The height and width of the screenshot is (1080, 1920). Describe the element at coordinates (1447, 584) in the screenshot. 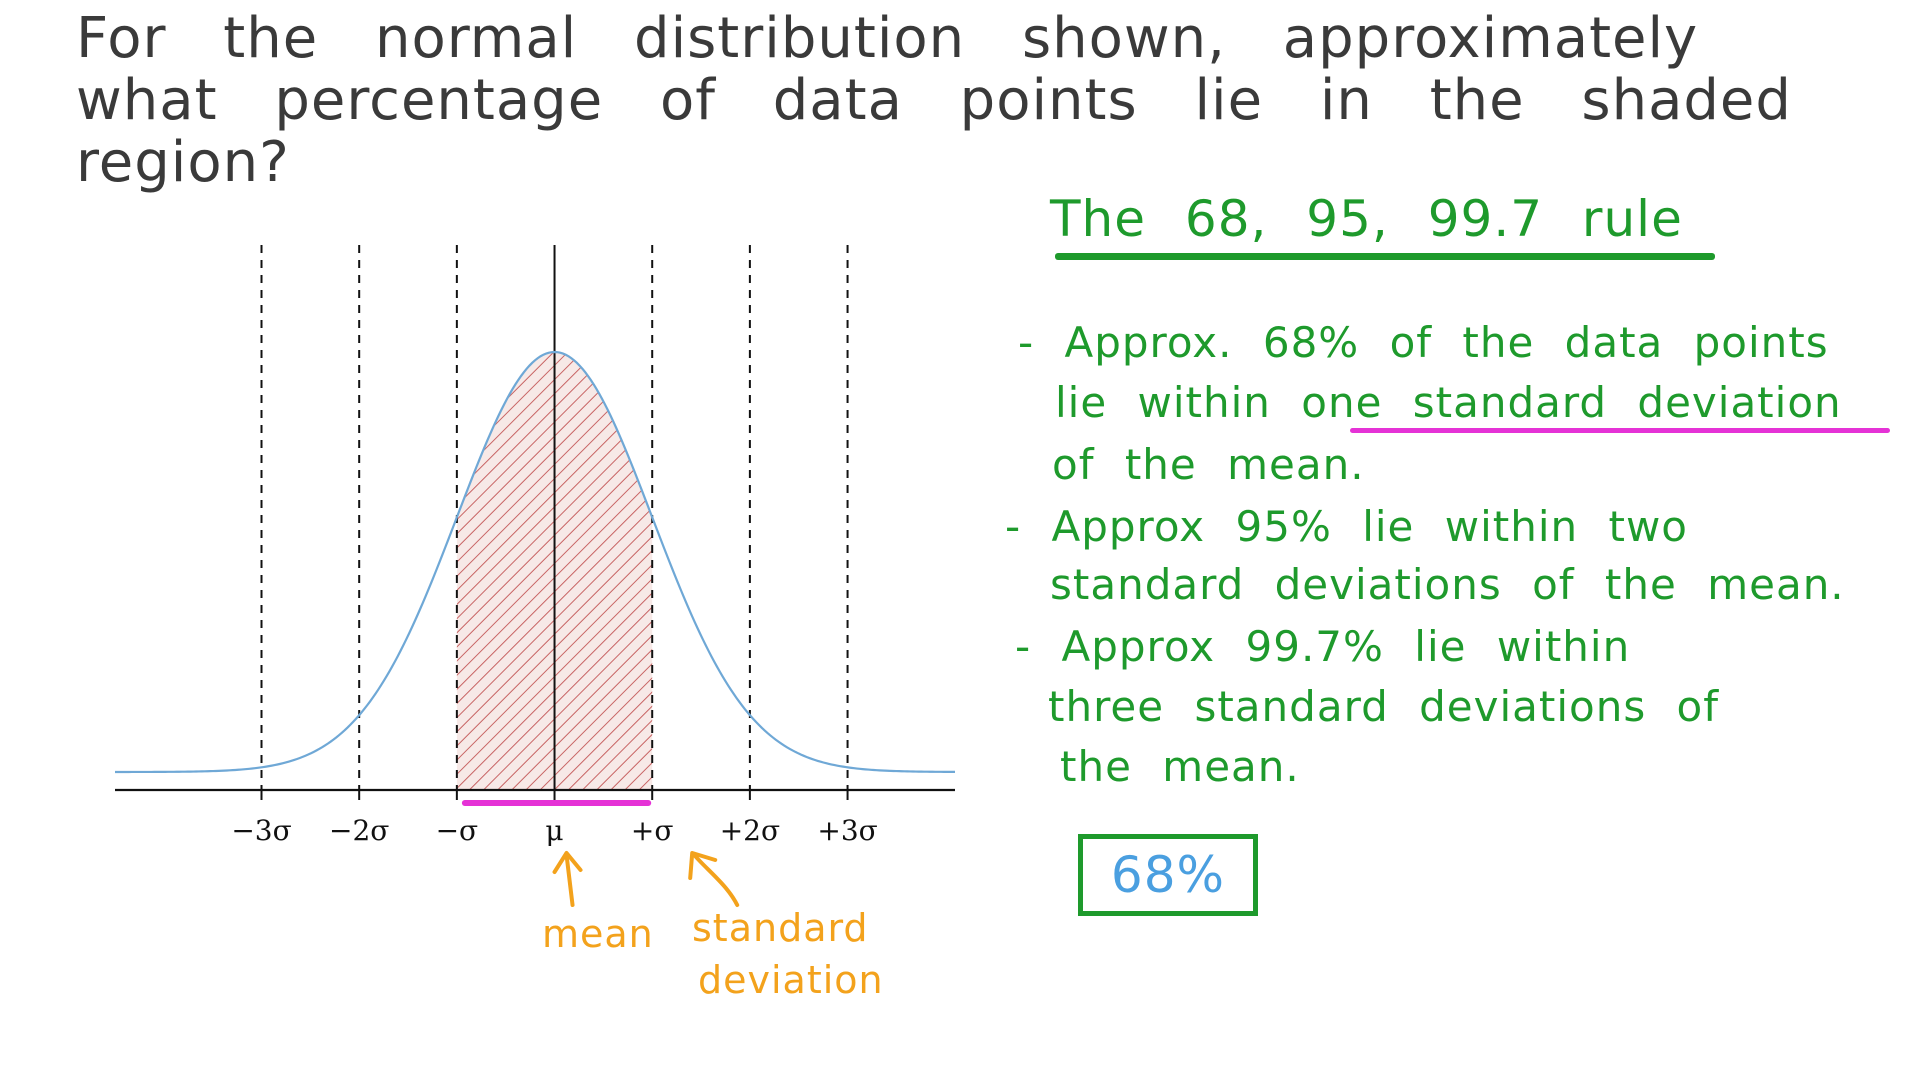

I see `bullet2-line2: standard deviations of the mean.` at that location.